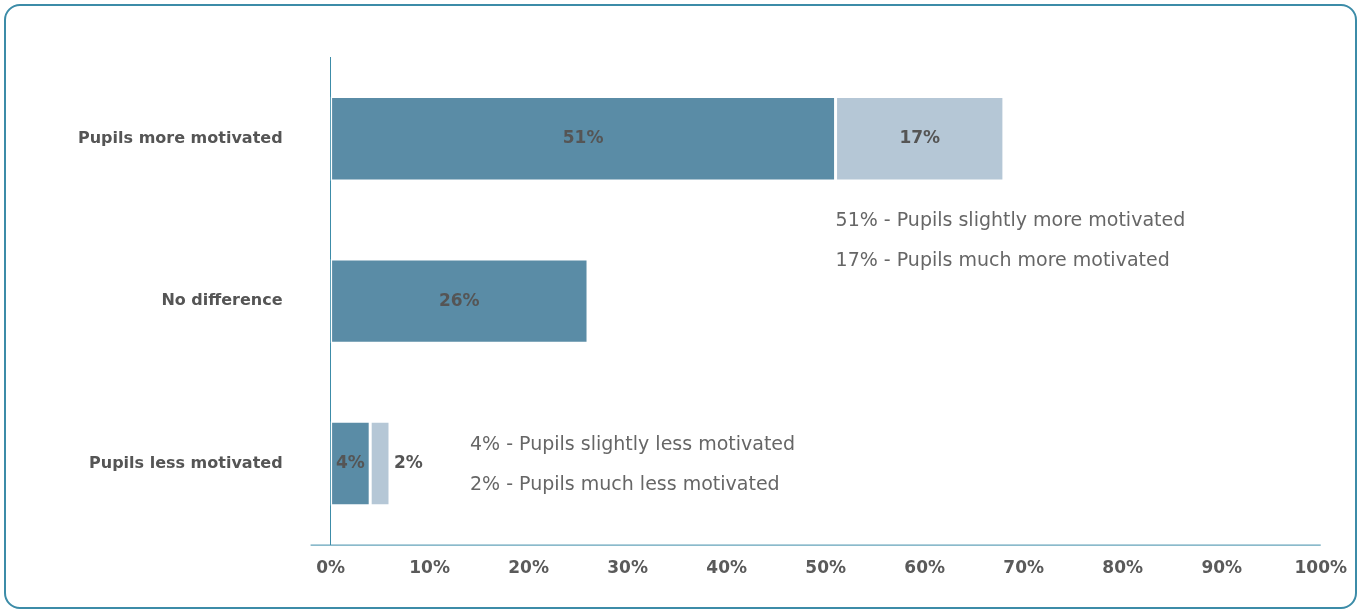 This screenshot has height=613, width=1361. Describe the element at coordinates (1222, 567) in the screenshot. I see `x-tick-label: 90%` at that location.